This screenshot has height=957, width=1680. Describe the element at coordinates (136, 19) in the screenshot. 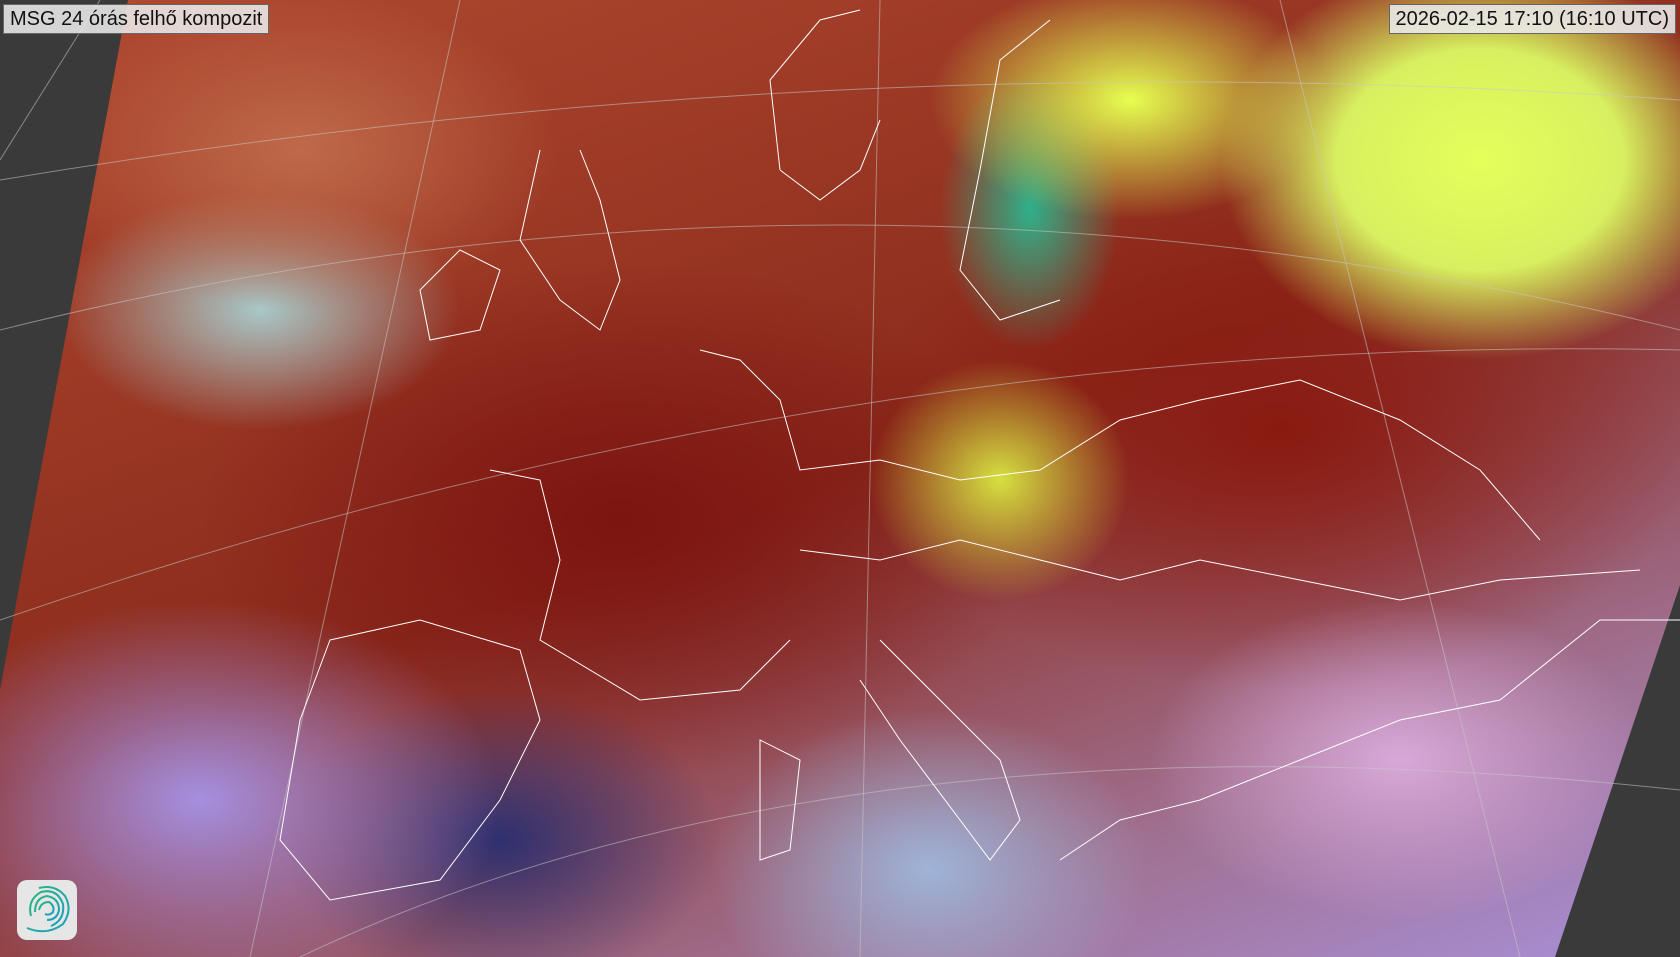

I see `product-title: MSG 24 órás felhő kompozit` at that location.